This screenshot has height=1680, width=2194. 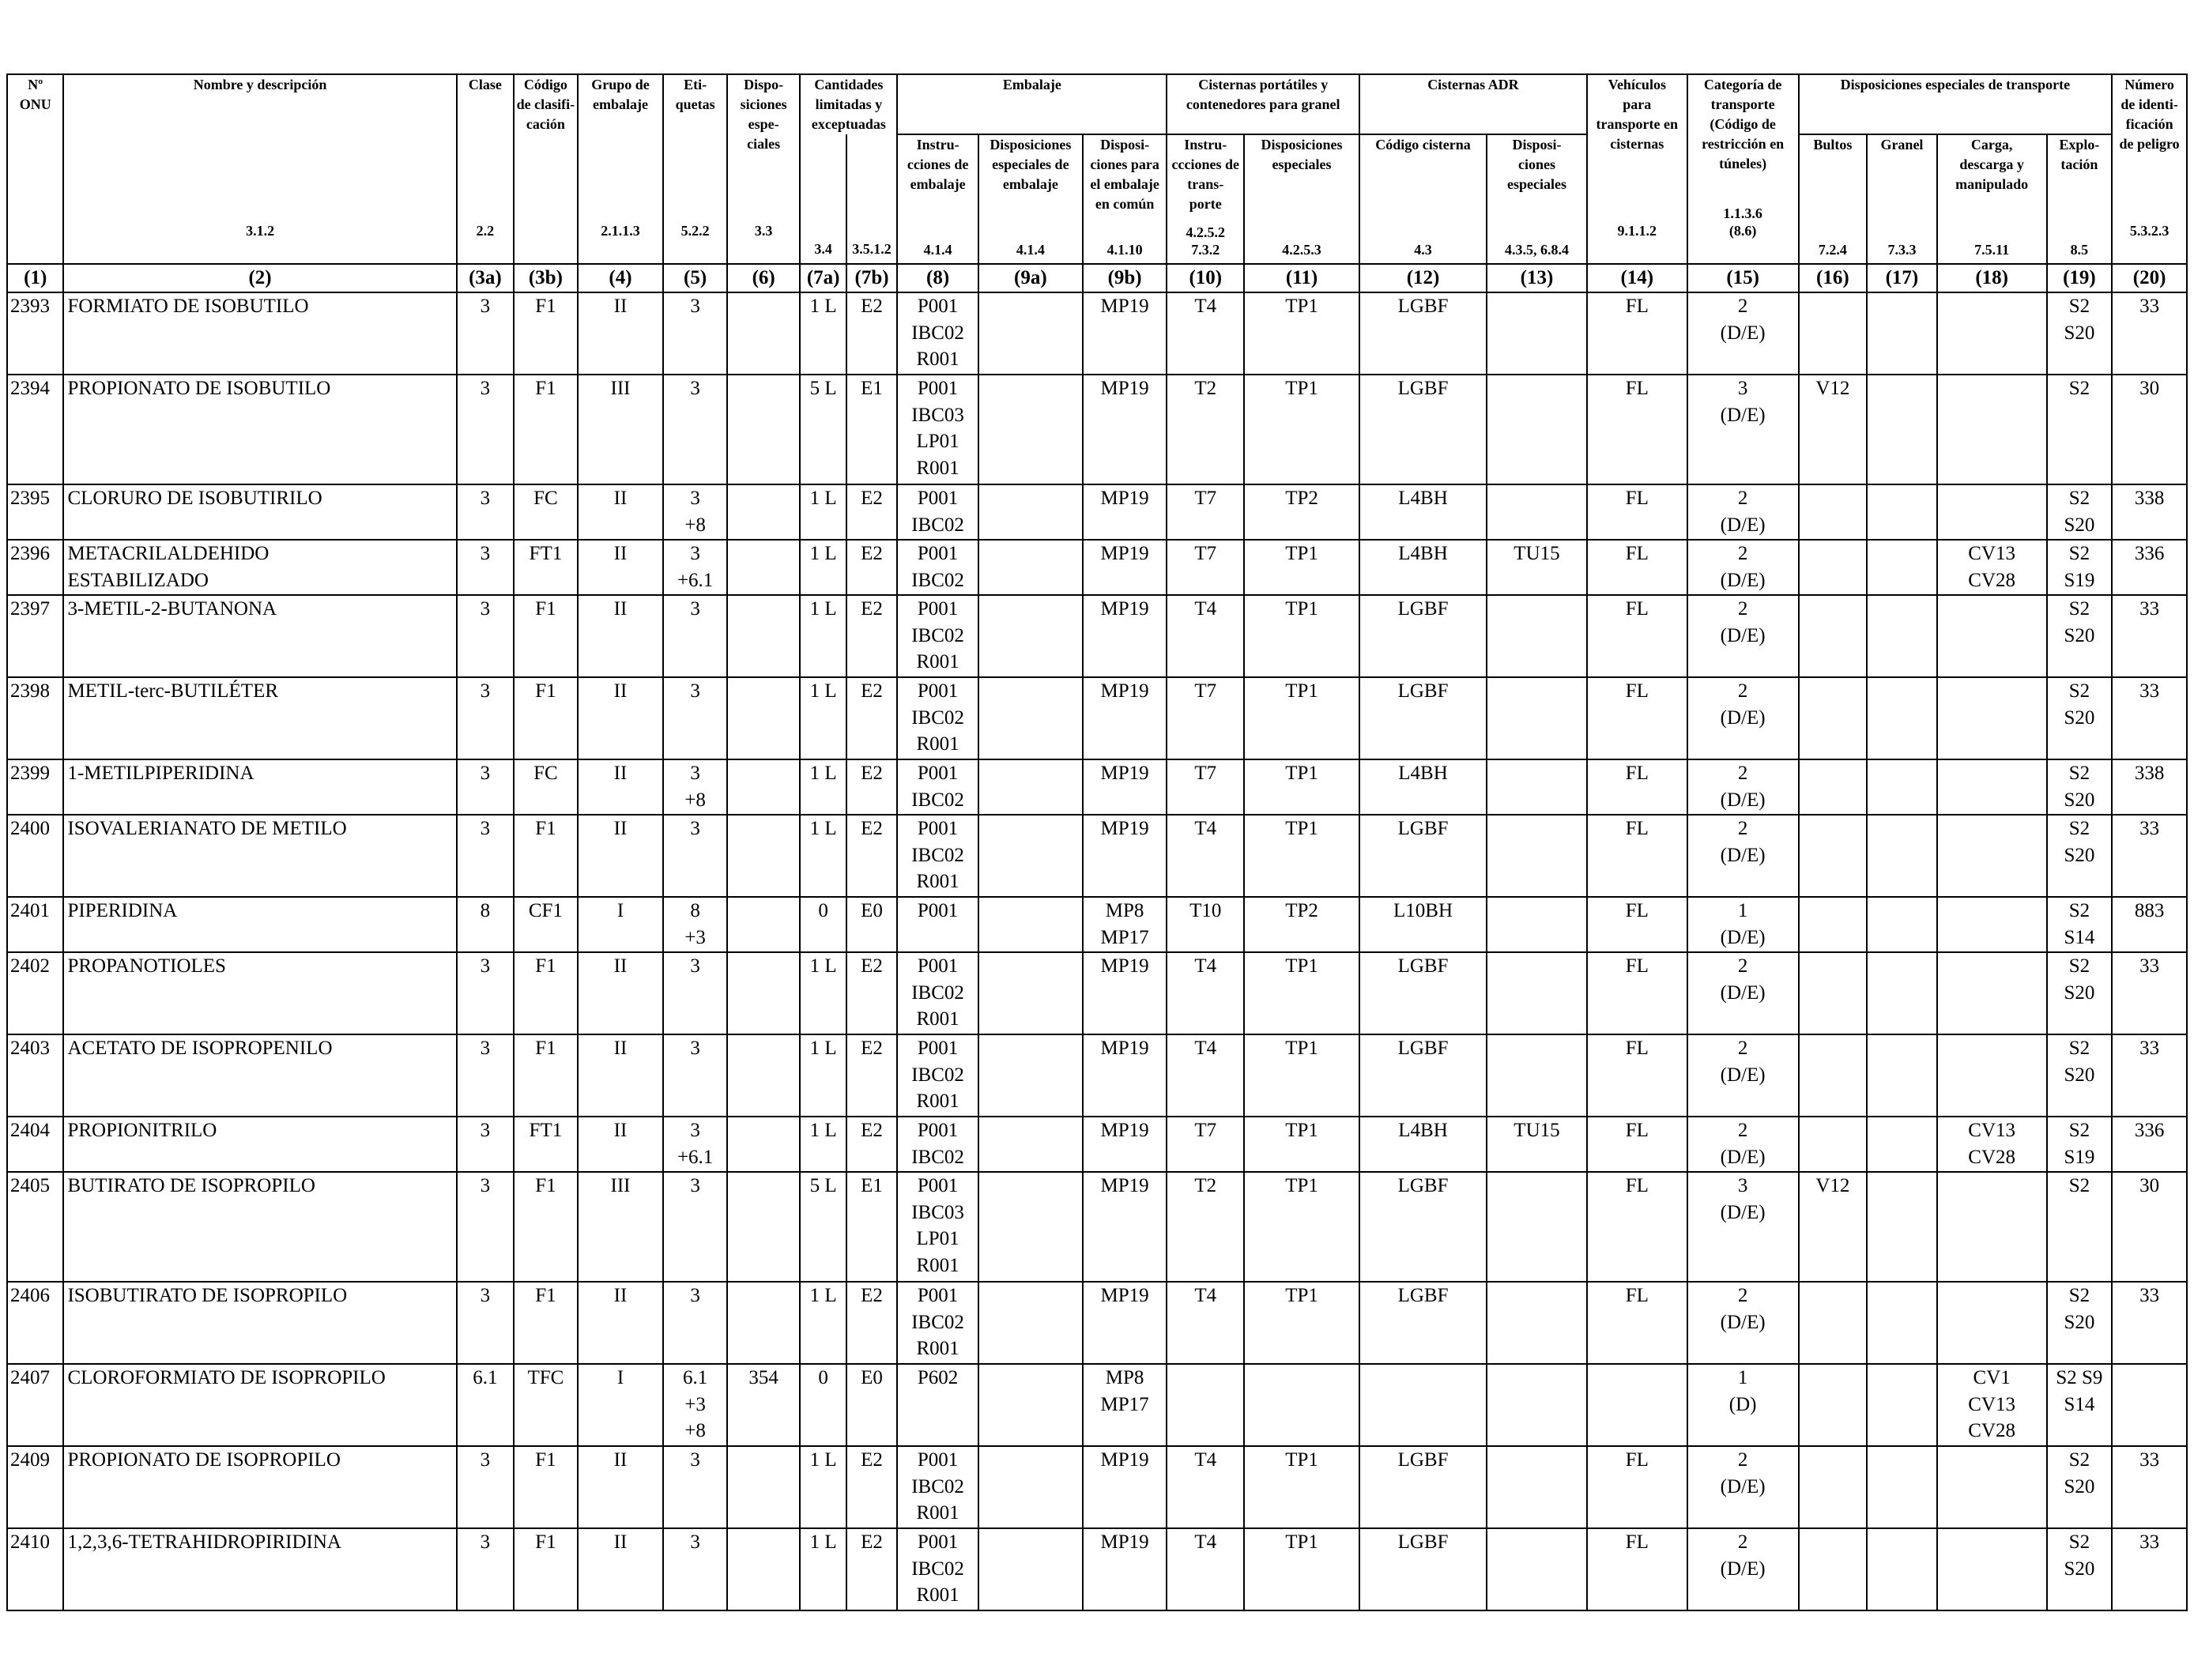 I want to click on column-title: Disposiciones especiales, so click(x=1302, y=154).